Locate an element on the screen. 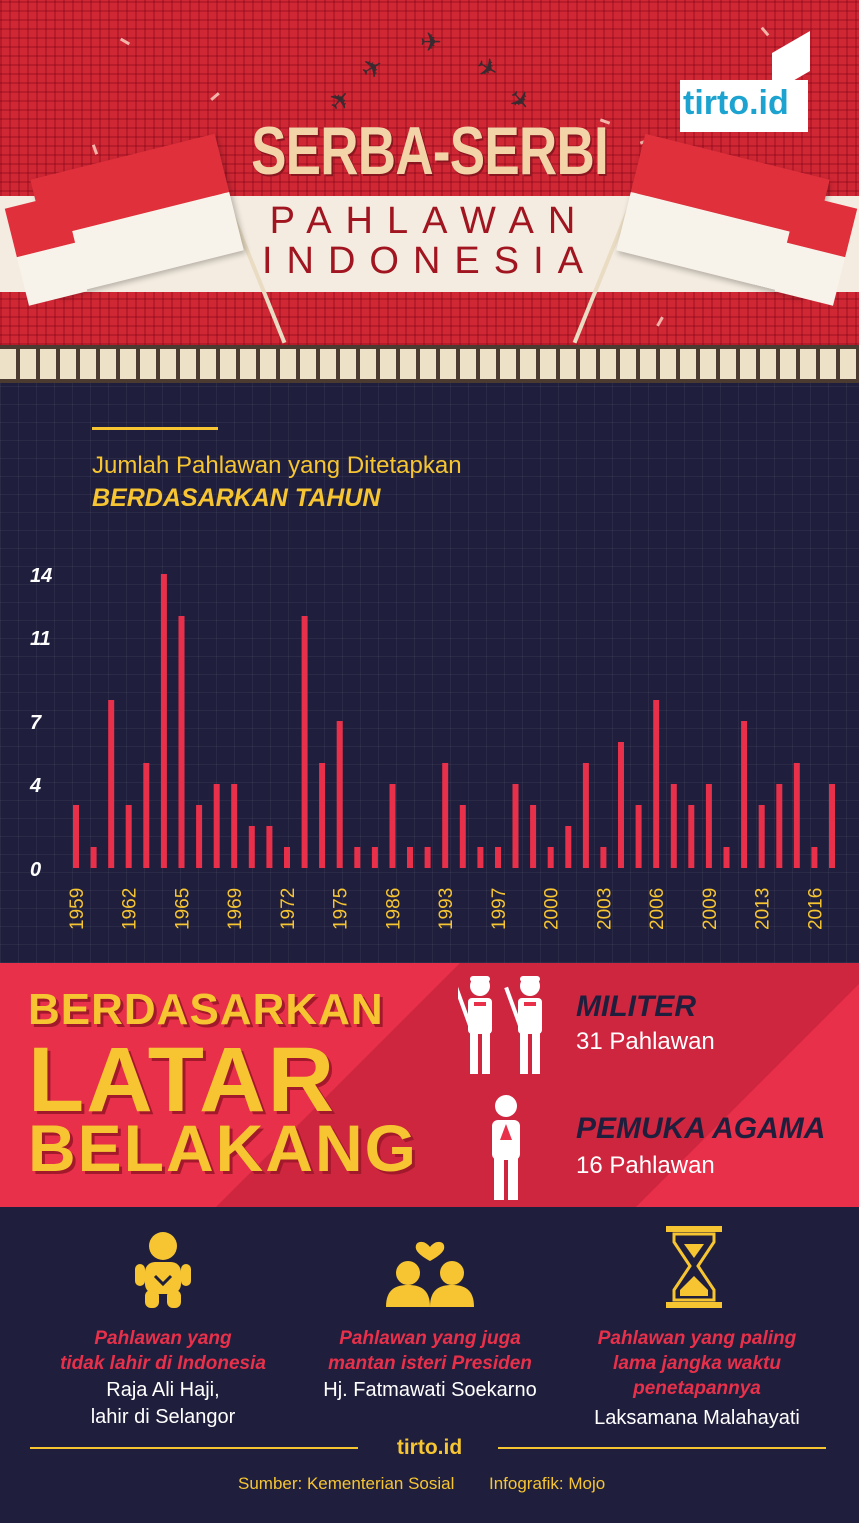 This screenshot has height=1523, width=859. fence-rail-bottom is located at coordinates (429, 381).